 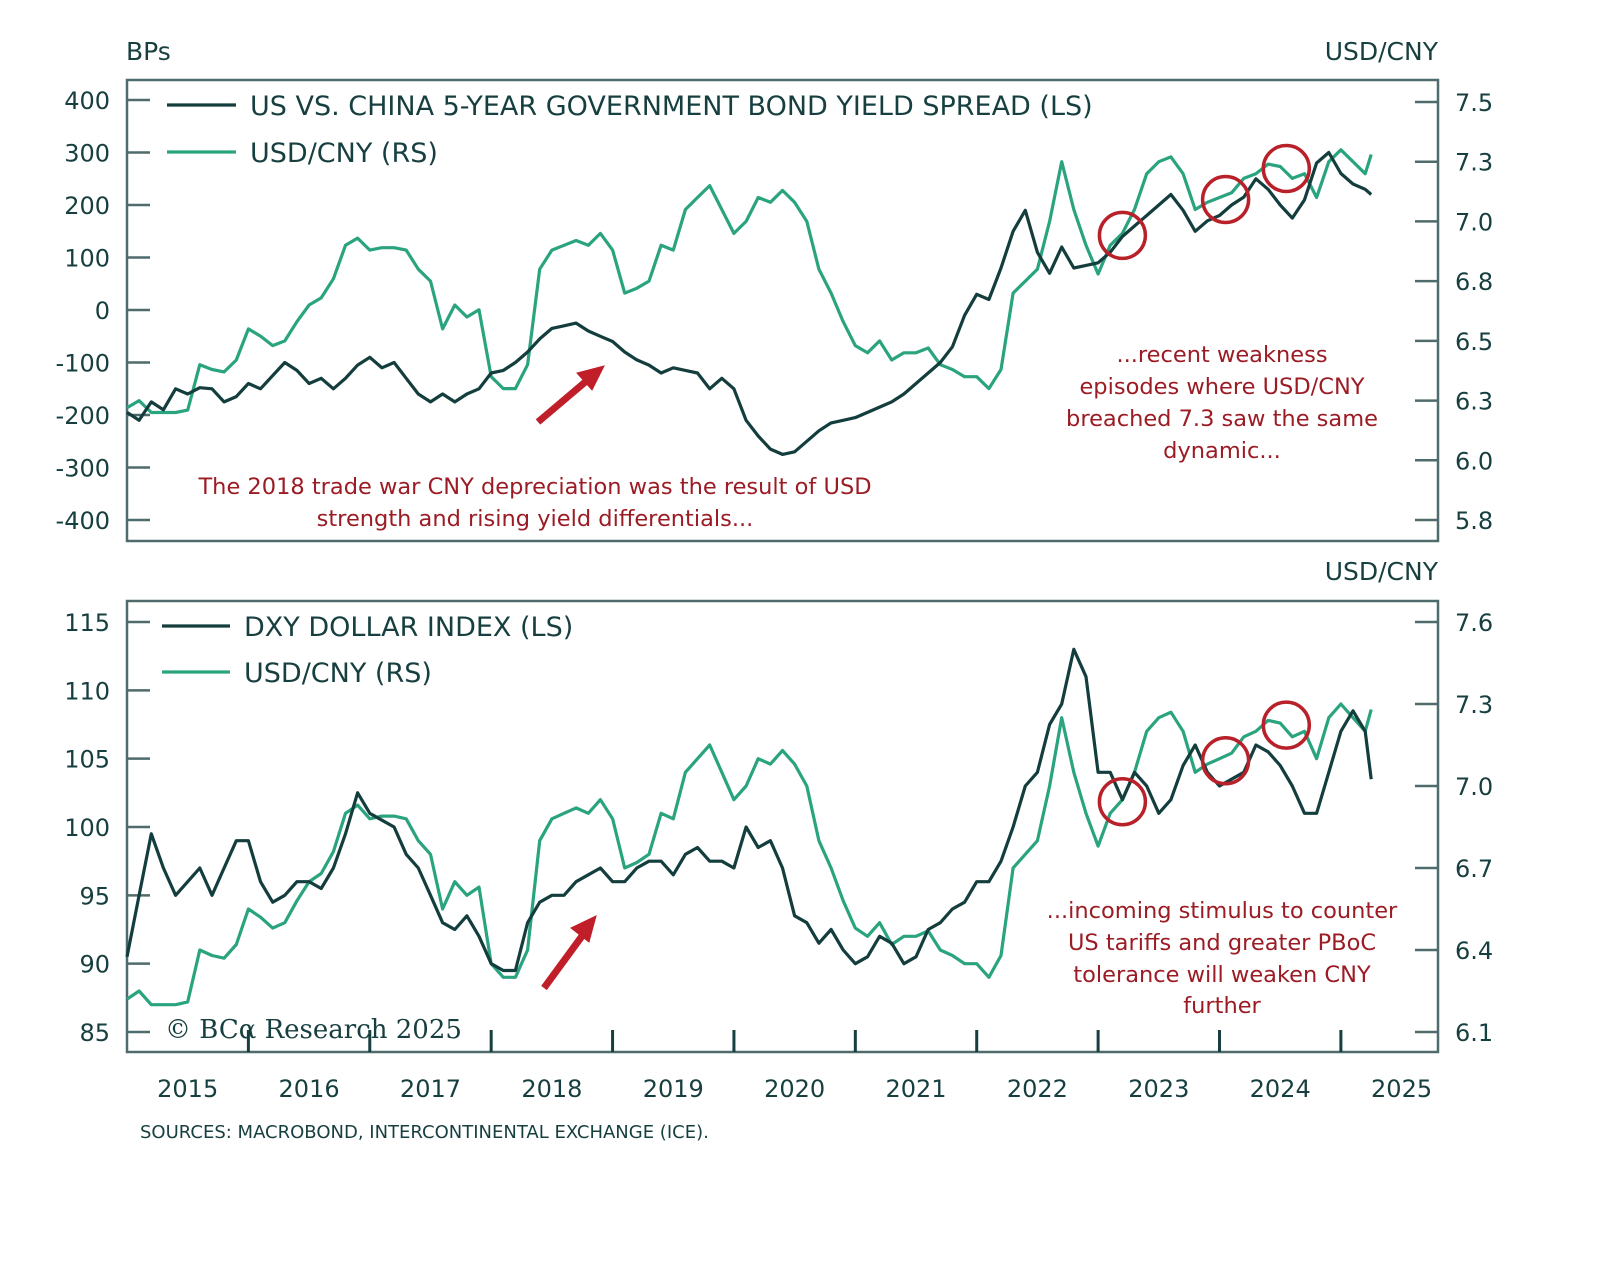 I want to click on top-left-tick-label: -100, so click(x=83, y=364).